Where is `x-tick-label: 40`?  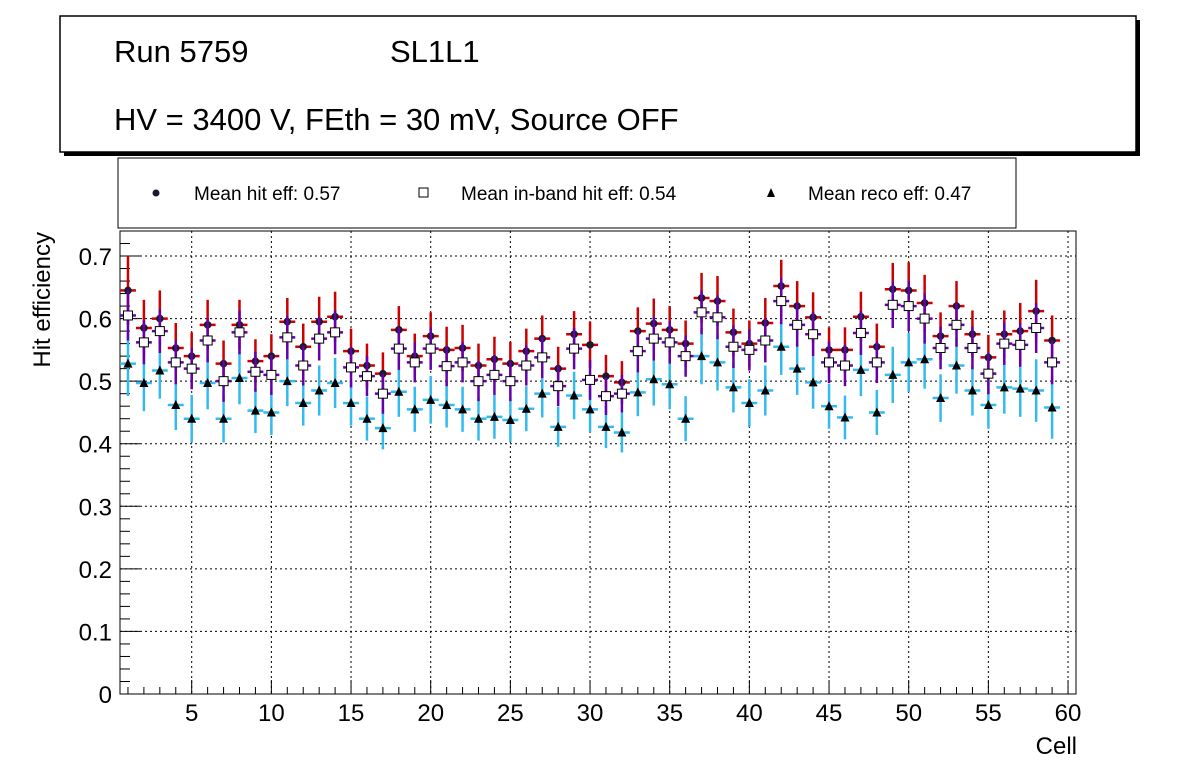
x-tick-label: 40 is located at coordinates (749, 713).